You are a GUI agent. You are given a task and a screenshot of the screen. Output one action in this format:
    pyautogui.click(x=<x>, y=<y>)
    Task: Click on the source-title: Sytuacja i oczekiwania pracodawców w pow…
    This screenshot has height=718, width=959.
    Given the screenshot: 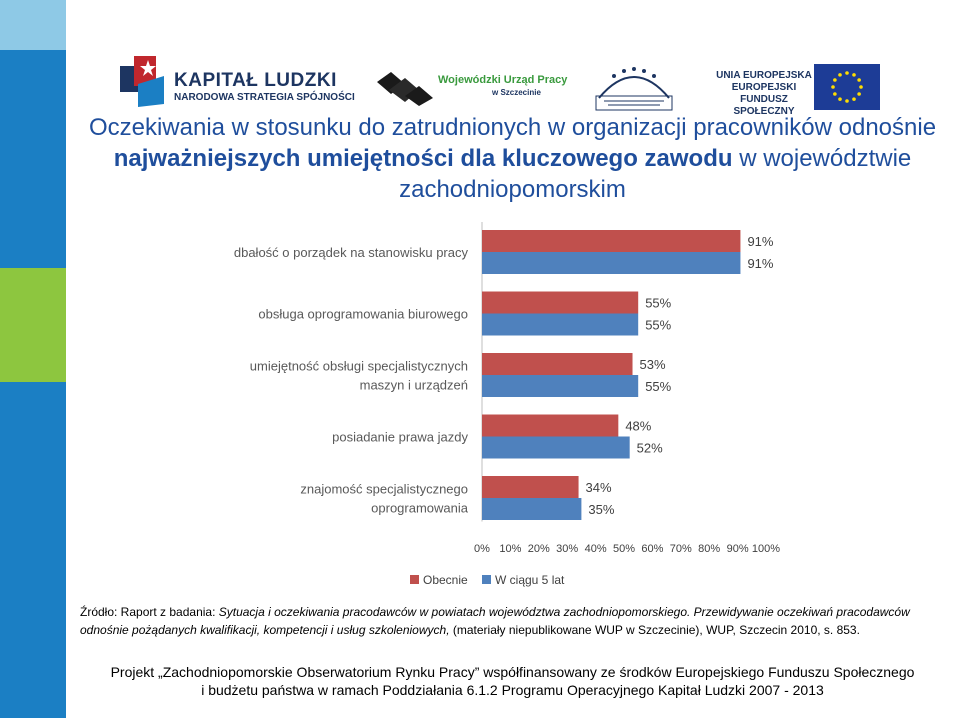 What is the action you would take?
    pyautogui.click(x=495, y=621)
    